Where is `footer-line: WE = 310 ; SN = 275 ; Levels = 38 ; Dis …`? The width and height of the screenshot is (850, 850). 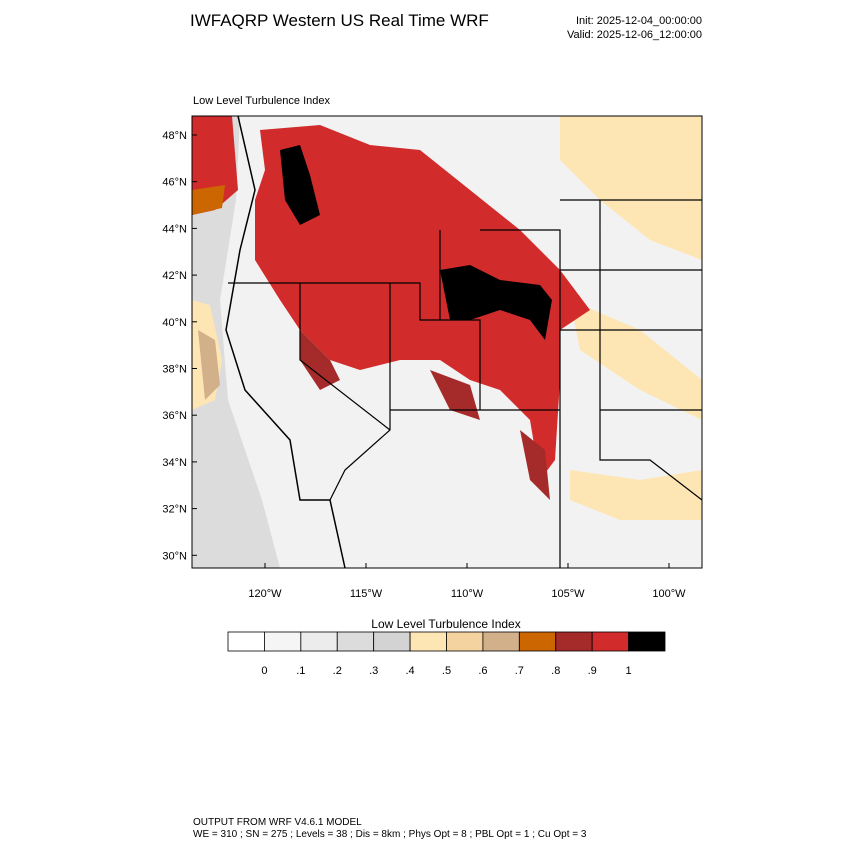
footer-line: WE = 310 ; SN = 275 ; Levels = 38 ; Dis … is located at coordinates (390, 834).